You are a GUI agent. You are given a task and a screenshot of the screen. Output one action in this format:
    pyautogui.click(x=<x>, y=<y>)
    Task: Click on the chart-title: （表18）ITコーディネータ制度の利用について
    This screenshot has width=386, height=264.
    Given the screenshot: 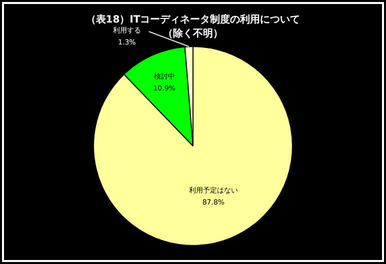 What is the action you would take?
    pyautogui.click(x=193, y=20)
    